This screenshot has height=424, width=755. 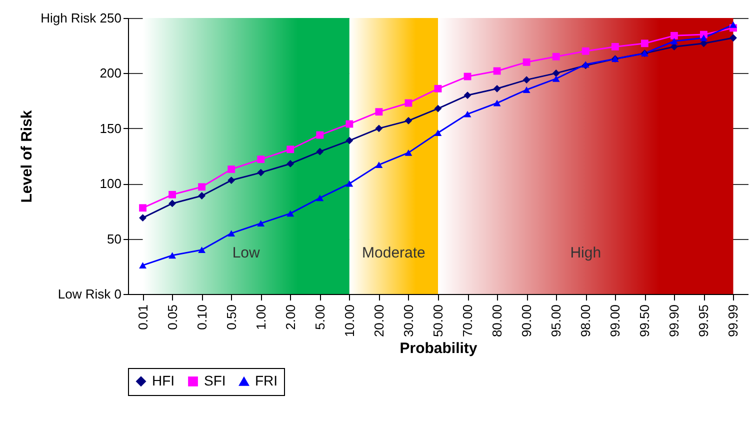 What do you see at coordinates (320, 317) in the screenshot?
I see `x-tick-label: 5.00` at bounding box center [320, 317].